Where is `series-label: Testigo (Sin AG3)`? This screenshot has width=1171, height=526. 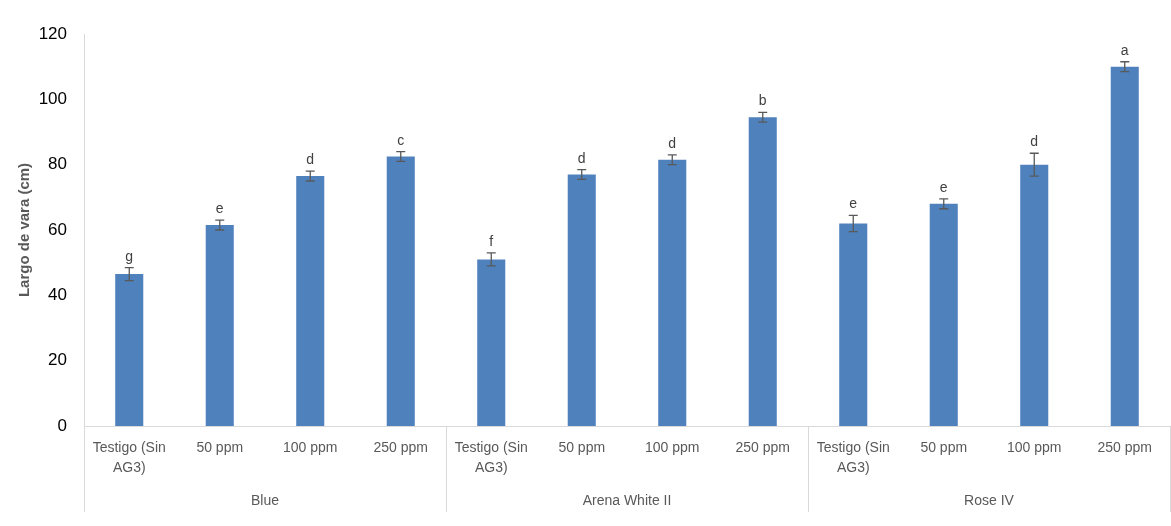
series-label: Testigo (Sin AG3) is located at coordinates (129, 456).